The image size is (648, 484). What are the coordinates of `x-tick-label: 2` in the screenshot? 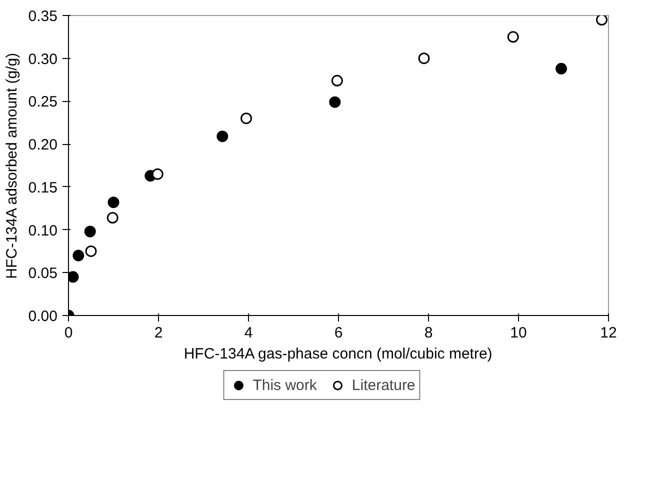 It's located at (158, 333).